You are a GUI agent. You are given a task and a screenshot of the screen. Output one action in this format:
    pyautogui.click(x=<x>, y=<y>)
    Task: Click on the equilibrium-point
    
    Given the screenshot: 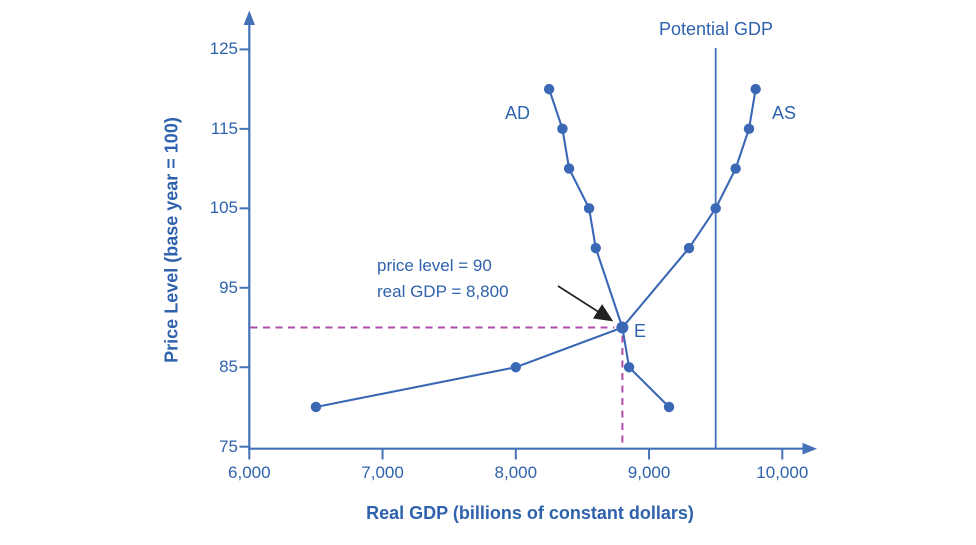 What is the action you would take?
    pyautogui.click(x=622, y=327)
    